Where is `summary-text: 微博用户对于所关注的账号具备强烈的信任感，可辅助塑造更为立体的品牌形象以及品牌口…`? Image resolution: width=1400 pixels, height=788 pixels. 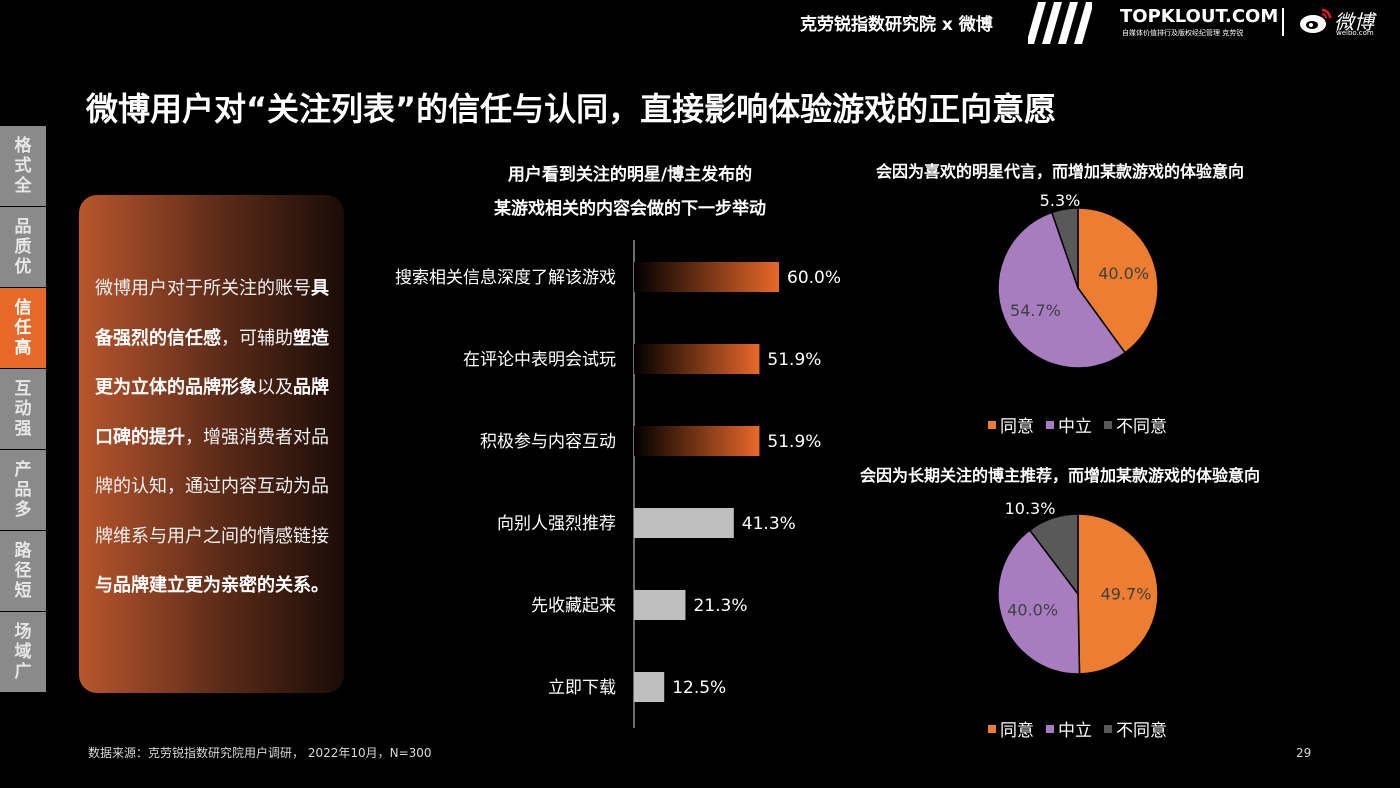 summary-text: 微博用户对于所关注的账号具备强烈的信任感，可辅助塑造更为立体的品牌形象以及品牌口… is located at coordinates (217, 437).